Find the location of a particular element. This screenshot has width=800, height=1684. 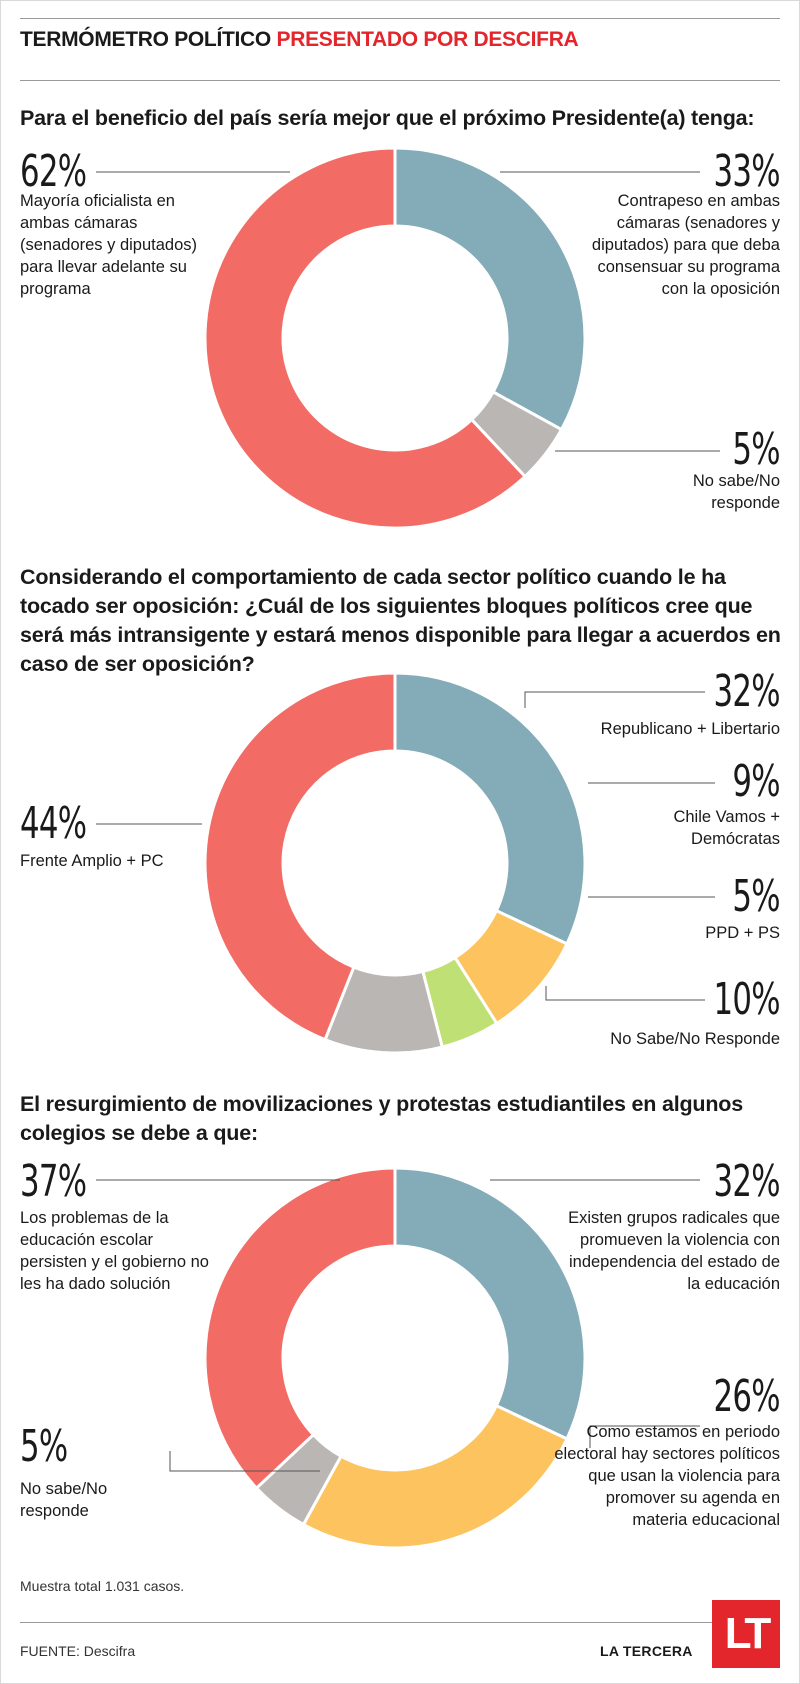

pct-label: 26% is located at coordinates (747, 1396).